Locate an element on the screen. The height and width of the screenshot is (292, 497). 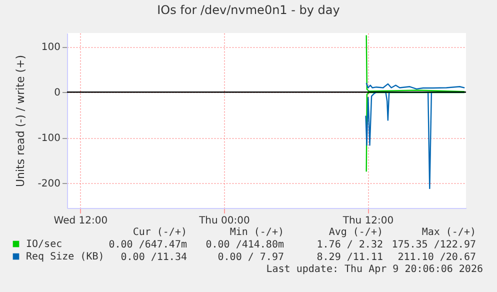
text: Max (-/+) is located at coordinates (449, 232).